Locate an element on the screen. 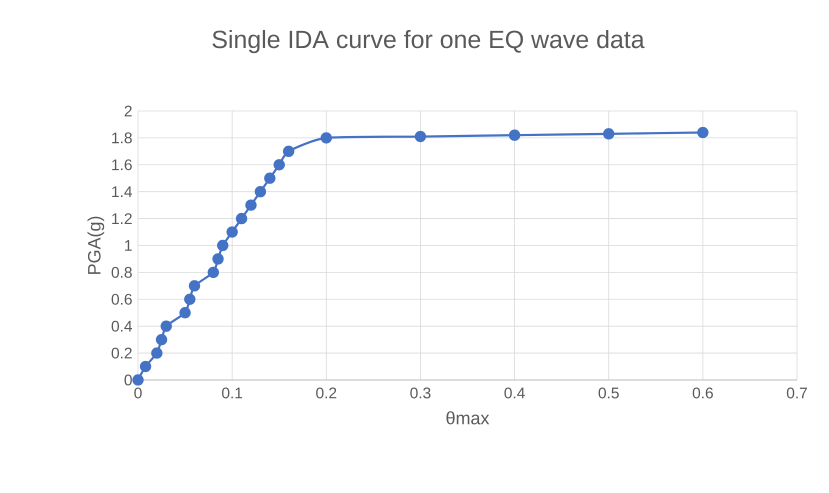 The width and height of the screenshot is (829, 493). chart-title: Single IDA curve for one EQ wave data is located at coordinates (428, 42).